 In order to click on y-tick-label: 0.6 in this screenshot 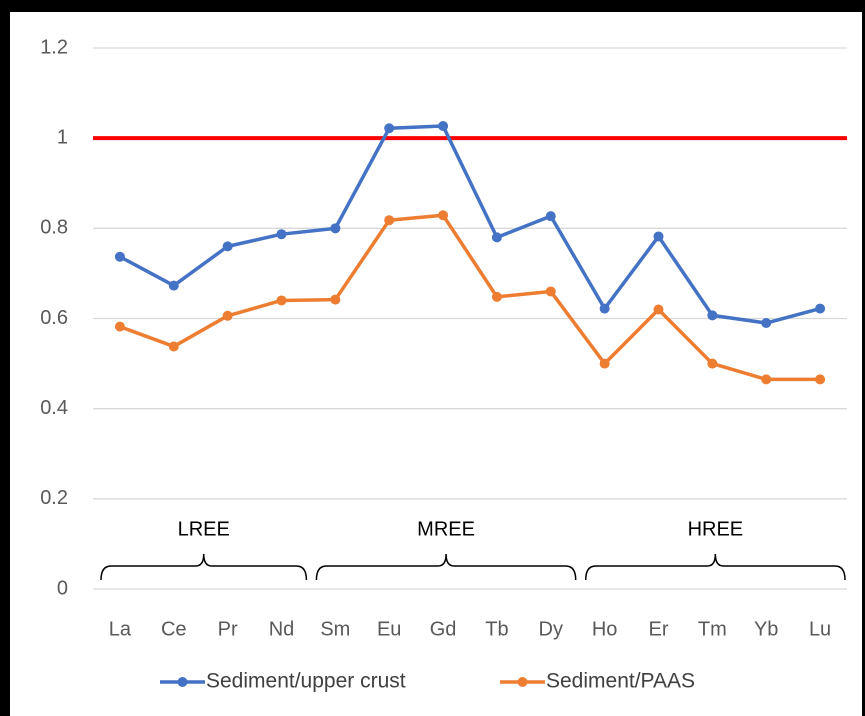, I will do `click(54, 318)`.